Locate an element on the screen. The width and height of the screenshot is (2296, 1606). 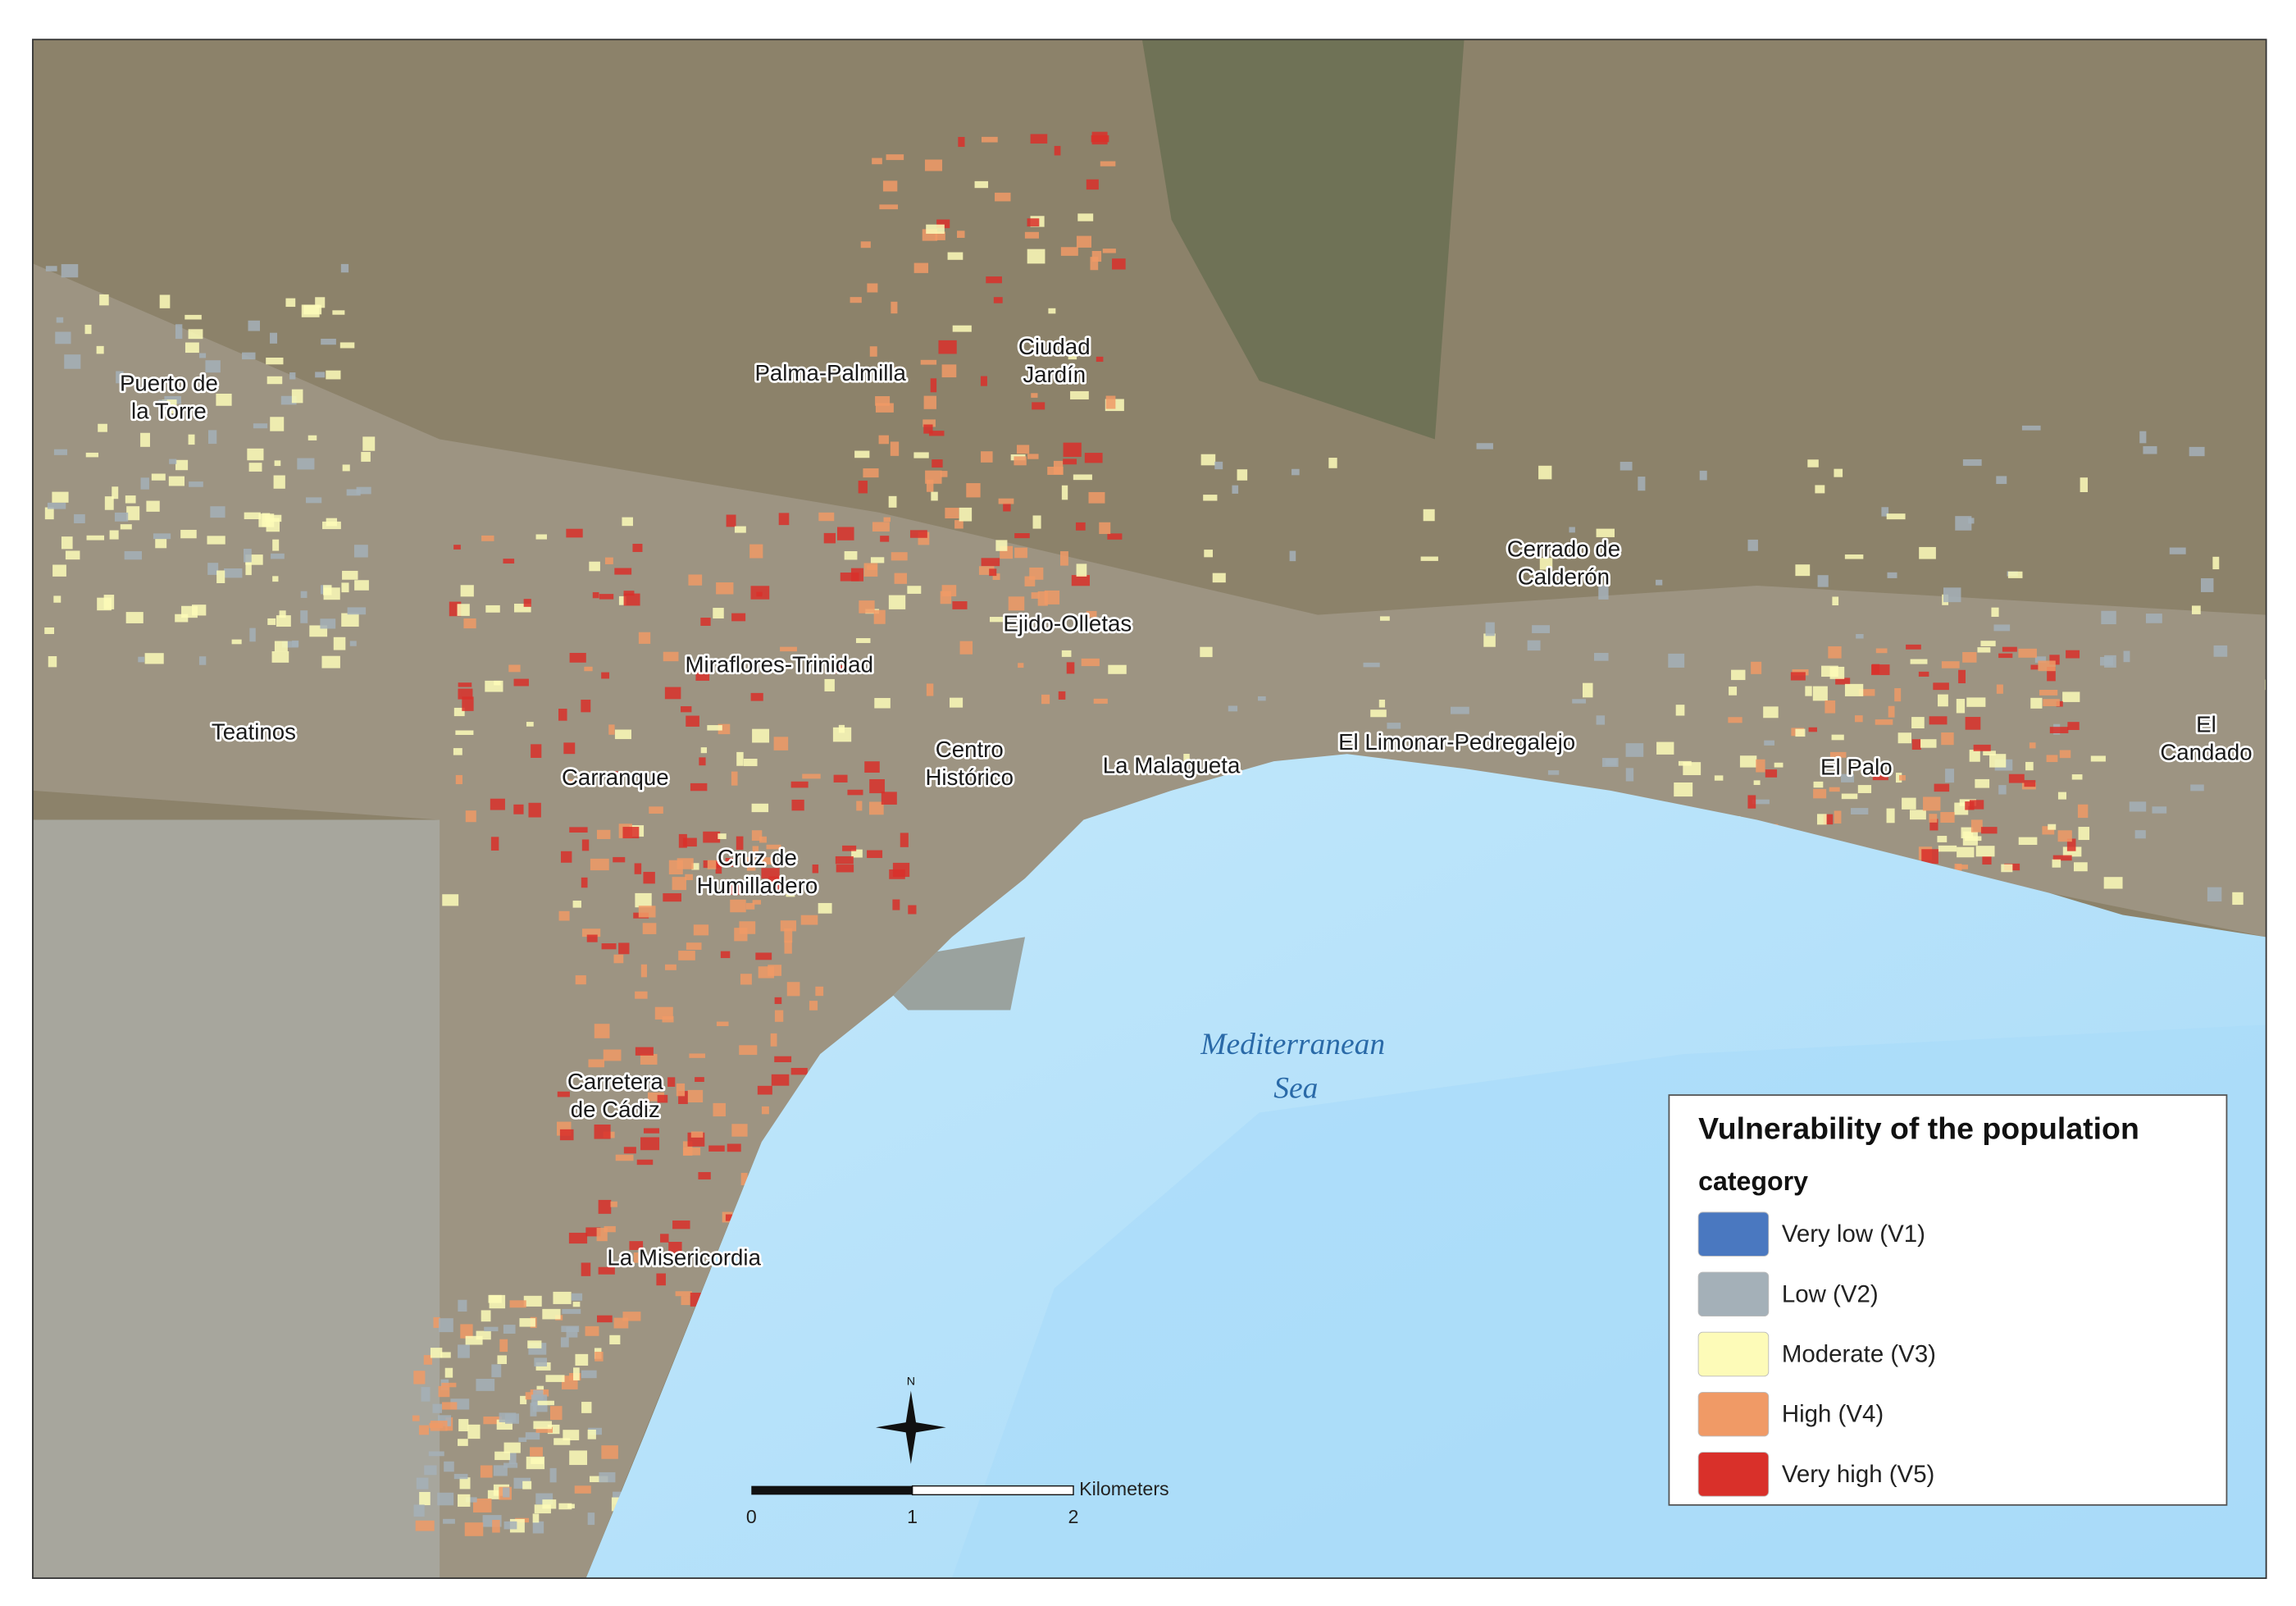
legend-label: Very high (V5) is located at coordinates (1858, 1474).